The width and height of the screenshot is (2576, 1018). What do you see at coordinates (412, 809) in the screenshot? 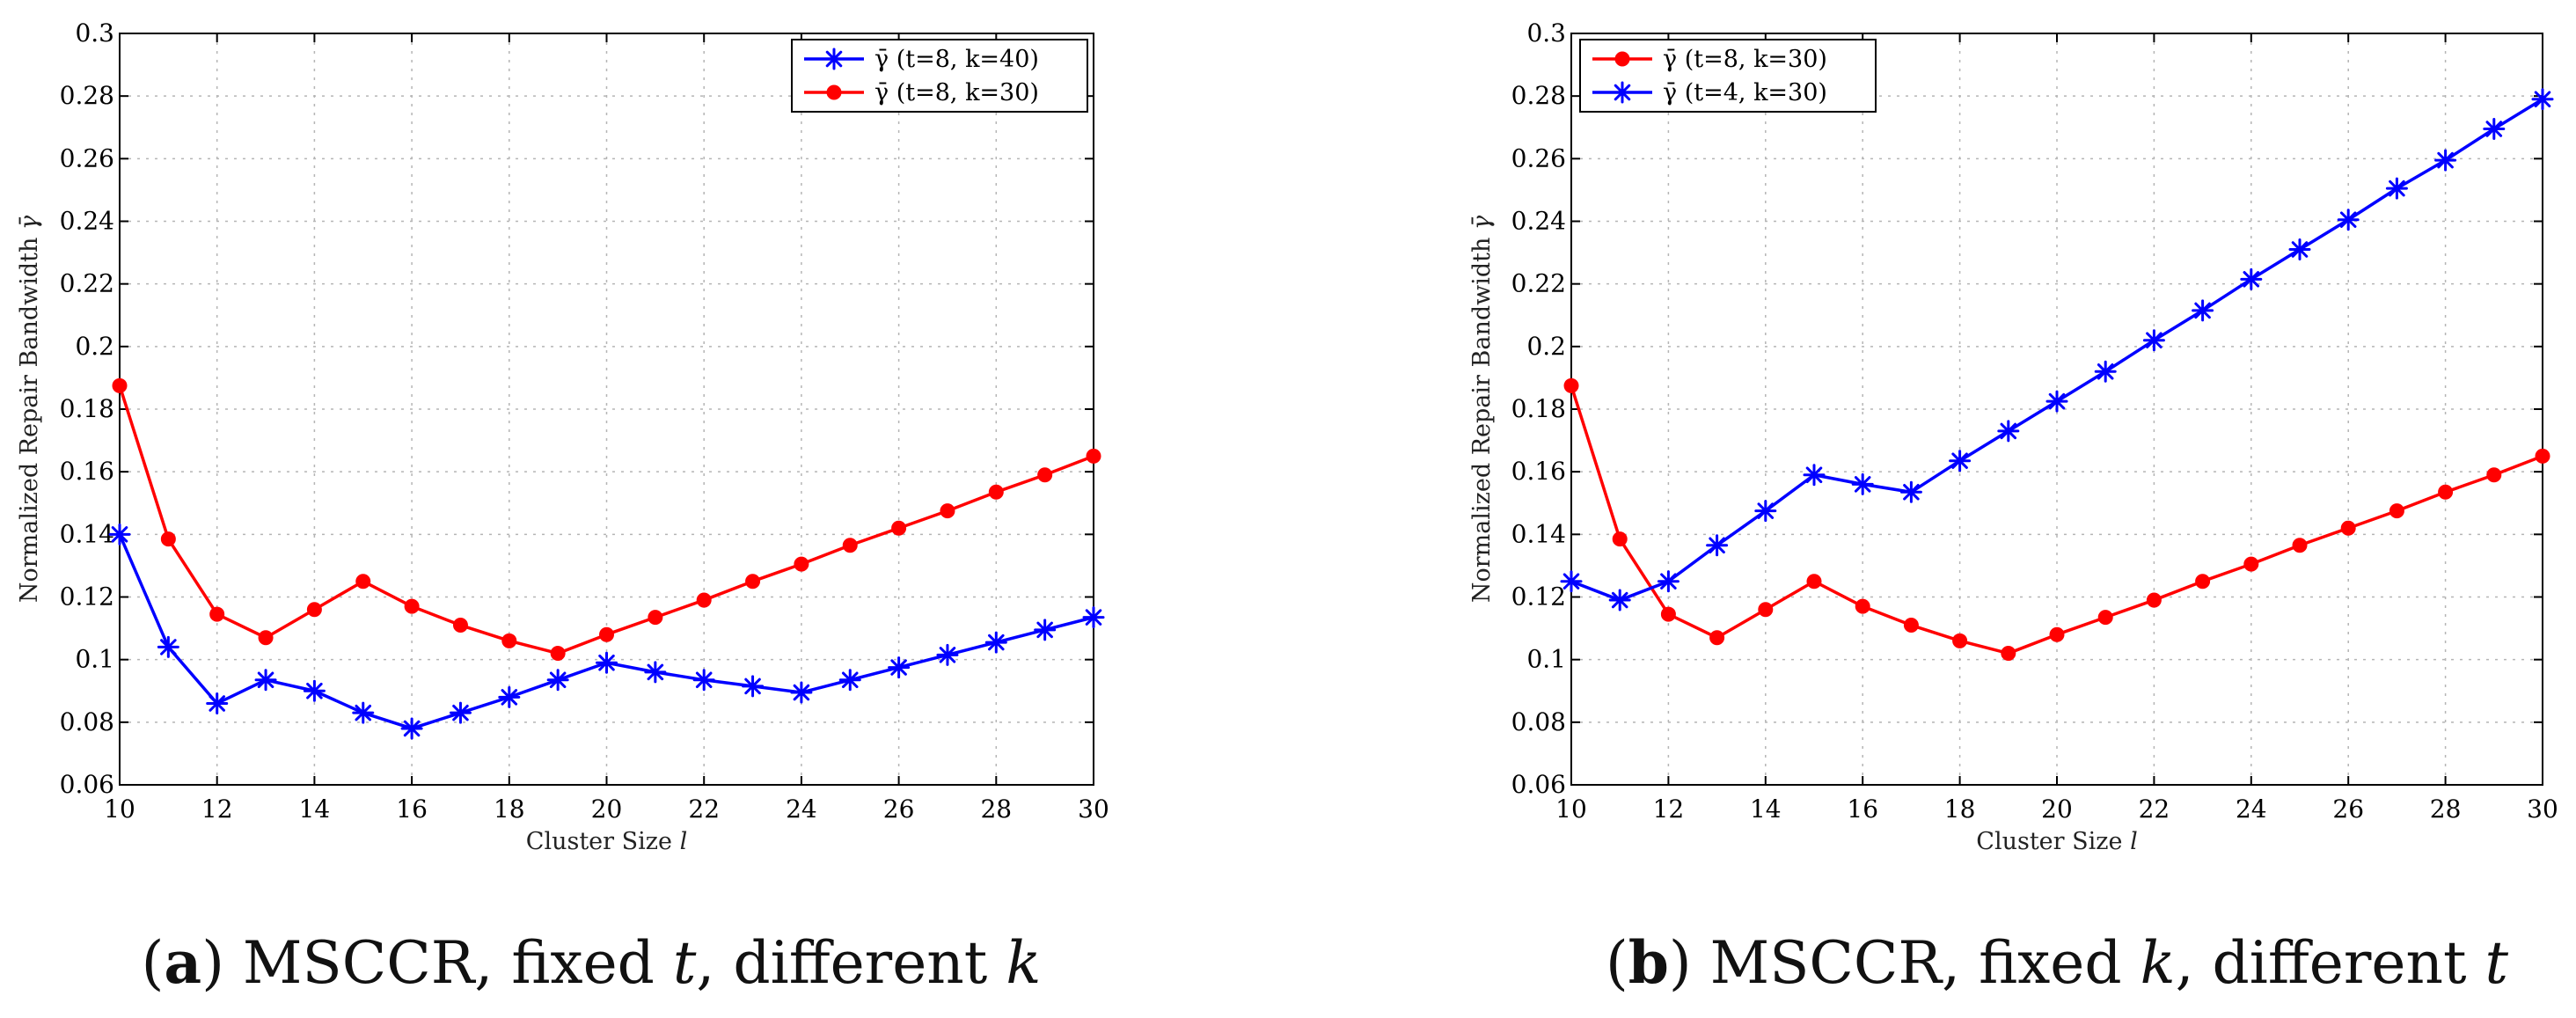
I see `x-tick-label: 16` at bounding box center [412, 809].